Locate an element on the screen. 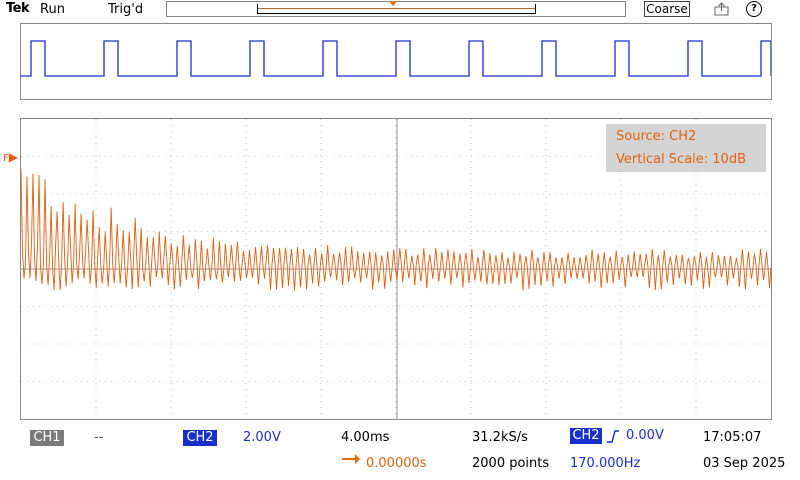  ch1-scale-value: -- is located at coordinates (99, 437).